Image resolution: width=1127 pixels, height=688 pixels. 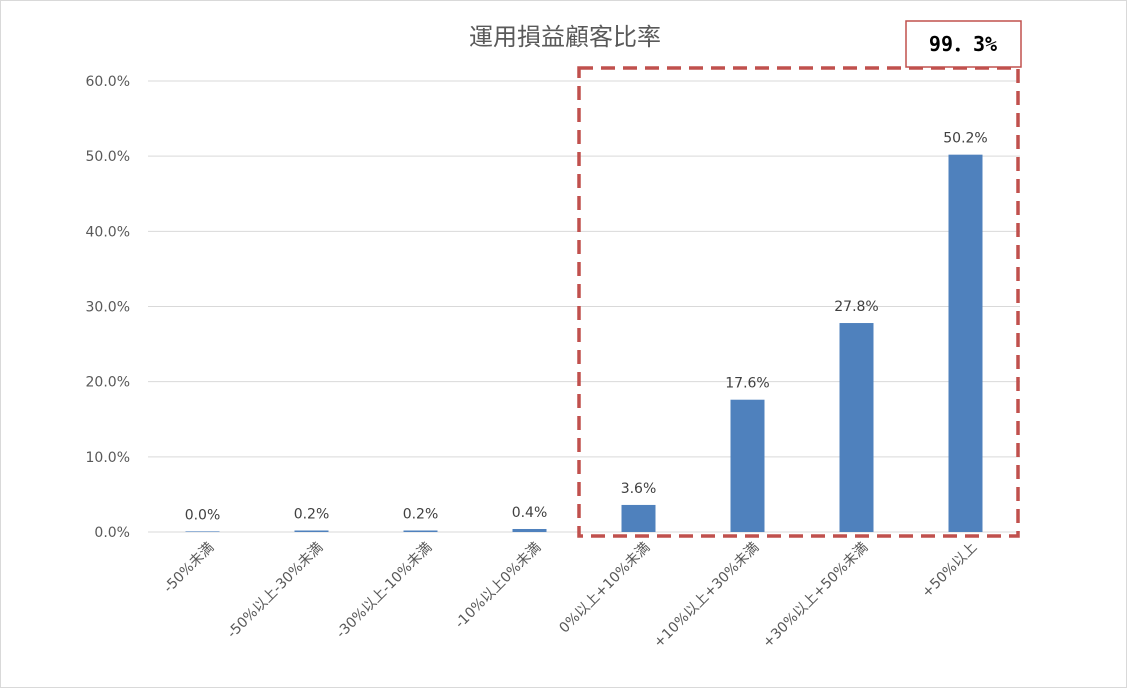 What do you see at coordinates (108, 458) in the screenshot?
I see `y-tick-label: 10.0%` at bounding box center [108, 458].